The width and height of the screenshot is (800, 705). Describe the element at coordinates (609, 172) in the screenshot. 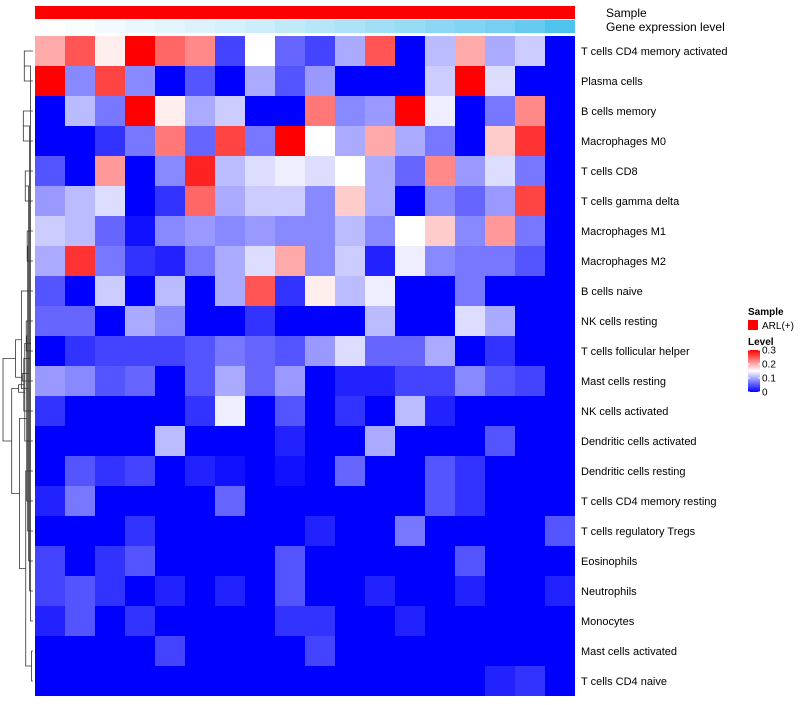

I see `row-label: T cells CD8` at that location.